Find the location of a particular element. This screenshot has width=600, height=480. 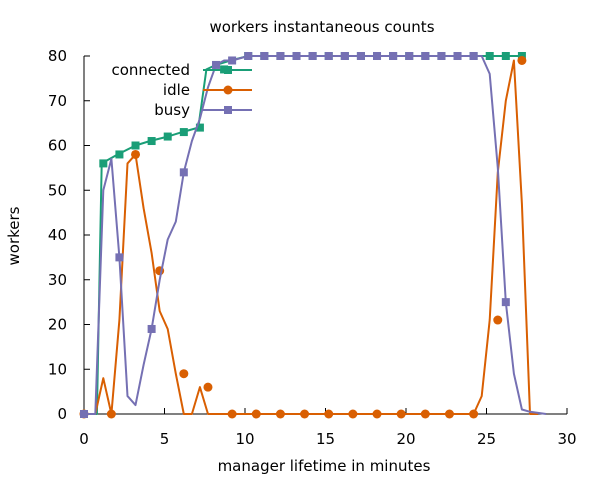

x-tick-label: 5 is located at coordinates (165, 439).